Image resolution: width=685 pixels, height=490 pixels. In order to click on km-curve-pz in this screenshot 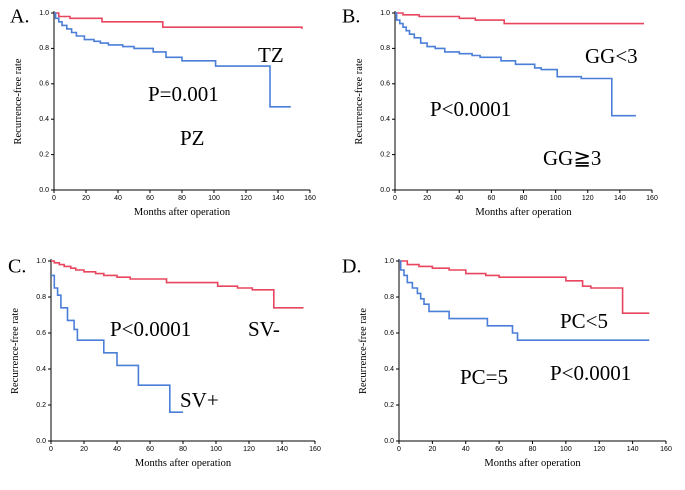, I will do `click(172, 60)`.